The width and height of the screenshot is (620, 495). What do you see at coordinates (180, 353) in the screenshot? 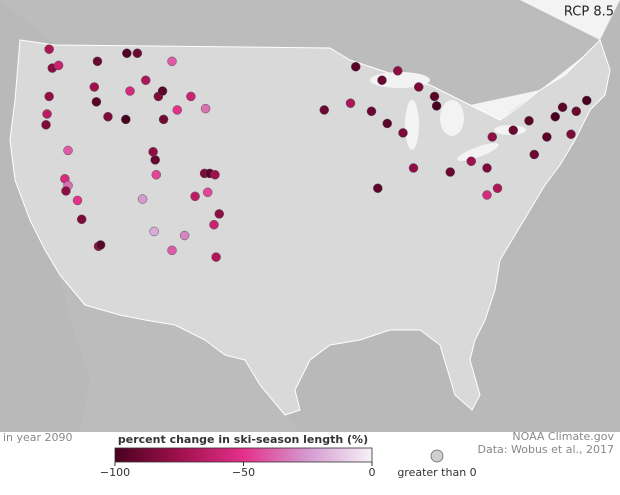
I see `mexico` at bounding box center [180, 353].